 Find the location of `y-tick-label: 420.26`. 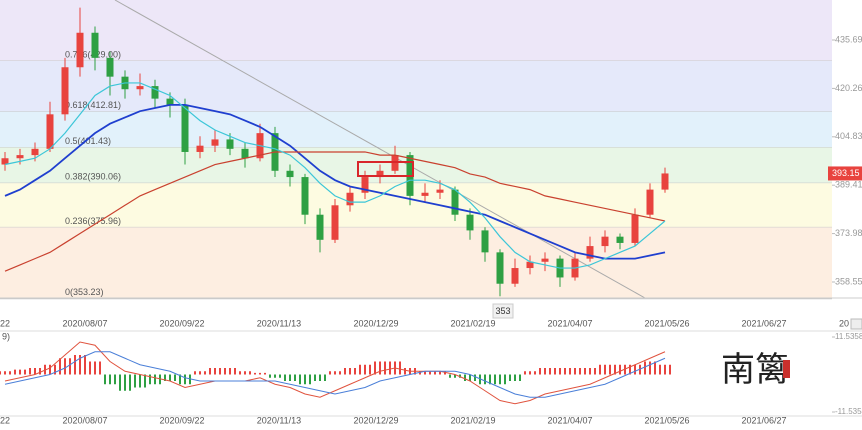

y-tick-label: 420.26 is located at coordinates (848, 88).